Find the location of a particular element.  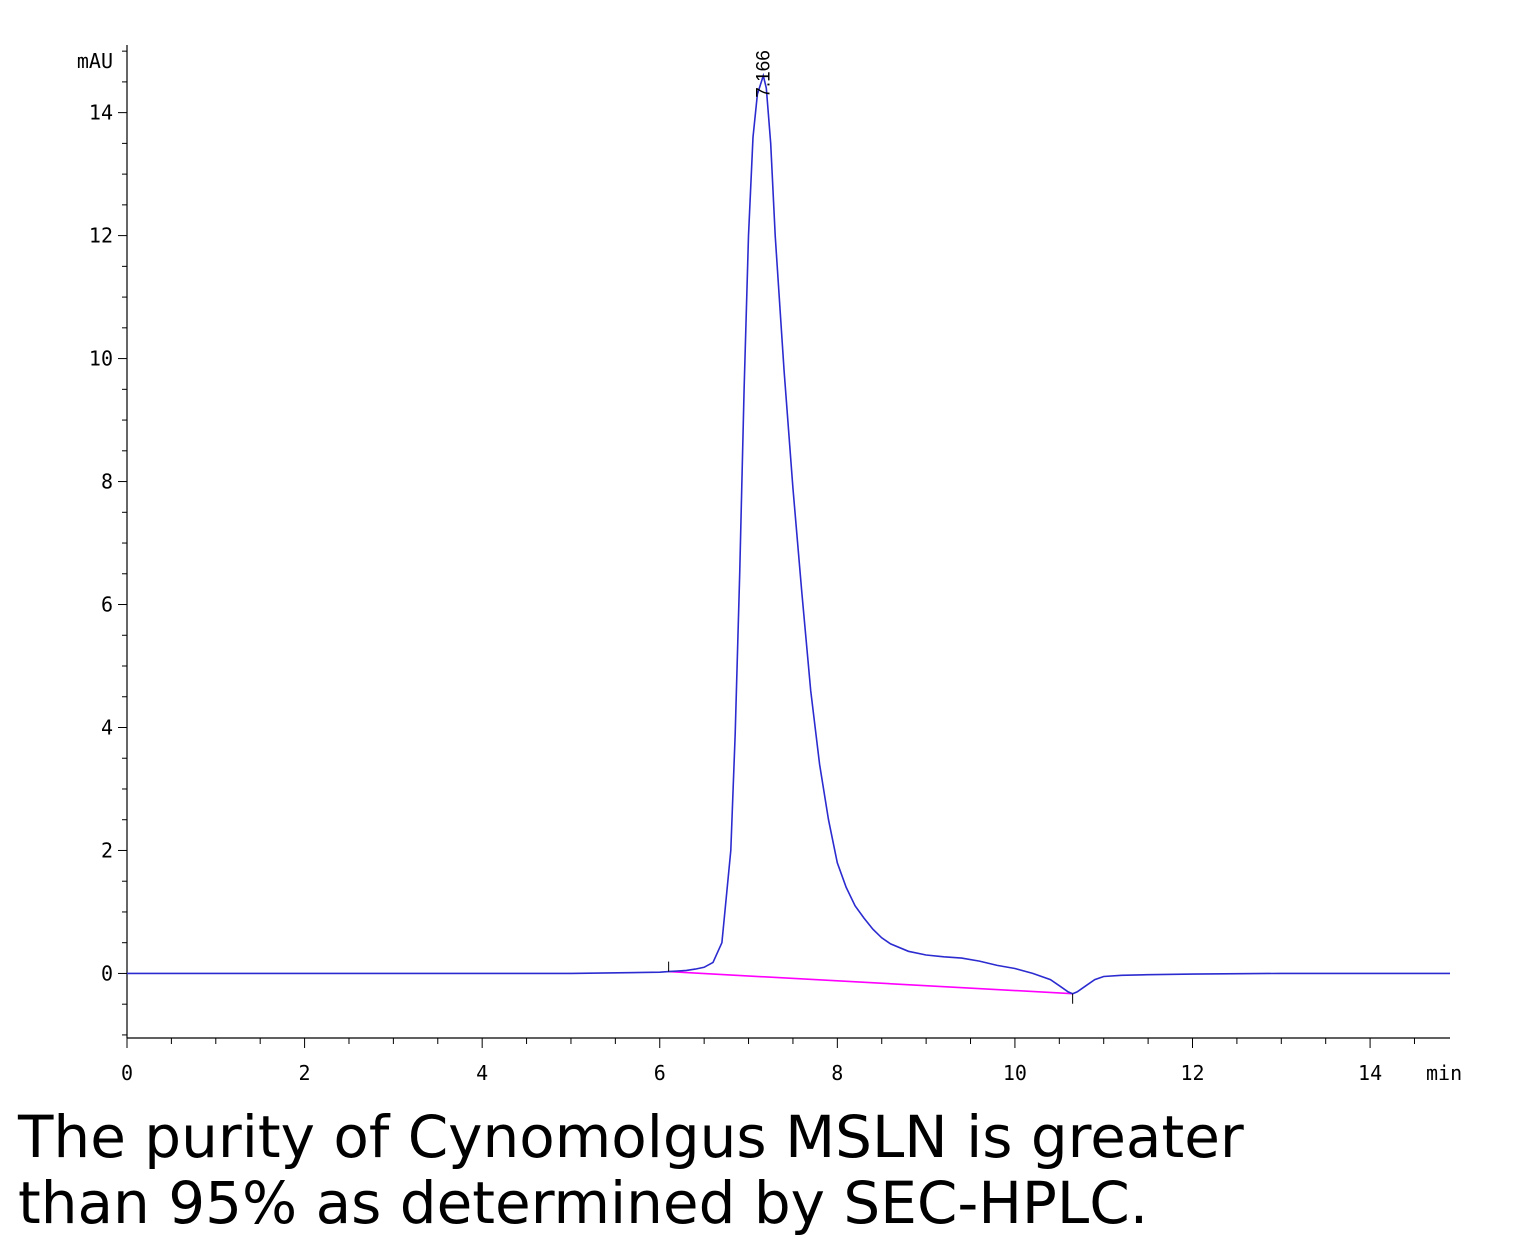

y-tick-label: 10 is located at coordinates (101, 359).